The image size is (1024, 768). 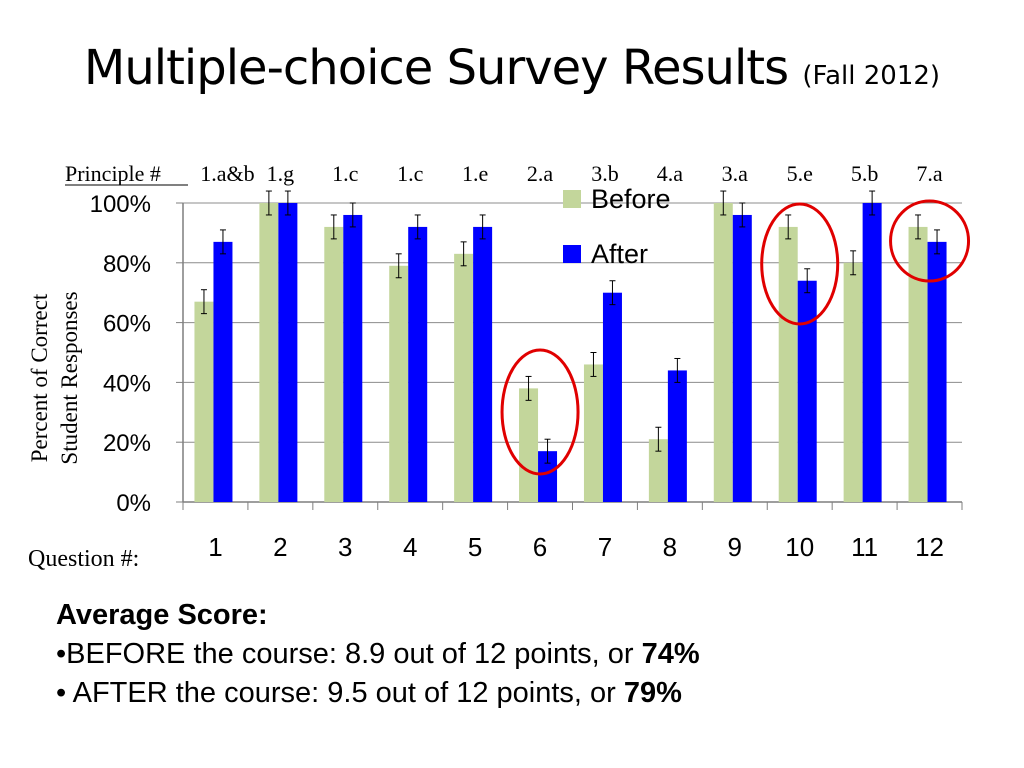 I want to click on bar-before-q8, so click(x=658, y=470).